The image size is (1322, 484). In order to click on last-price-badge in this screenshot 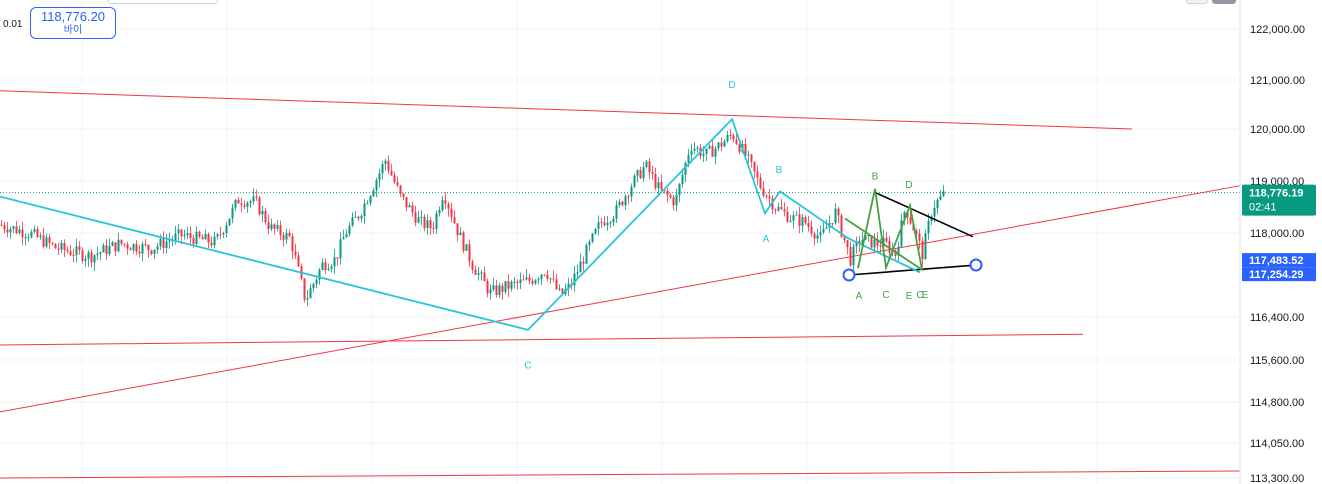, I will do `click(1279, 200)`.